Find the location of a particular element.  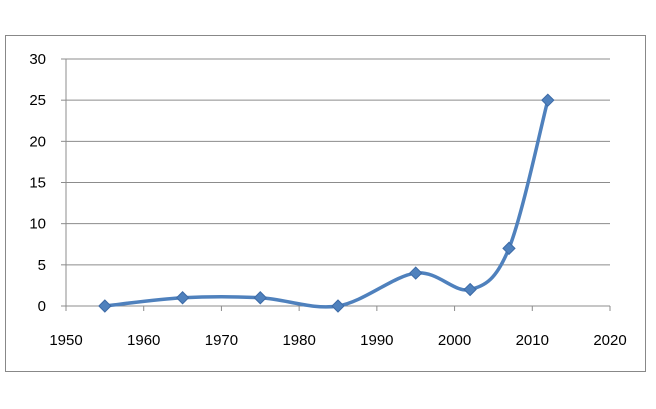

x-tick-label: 2020 is located at coordinates (609, 340).